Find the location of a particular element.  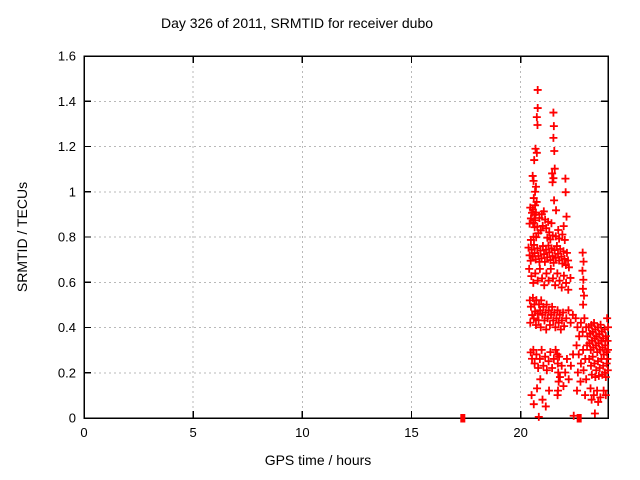

y-tick-label: 0.6 is located at coordinates (67, 282).